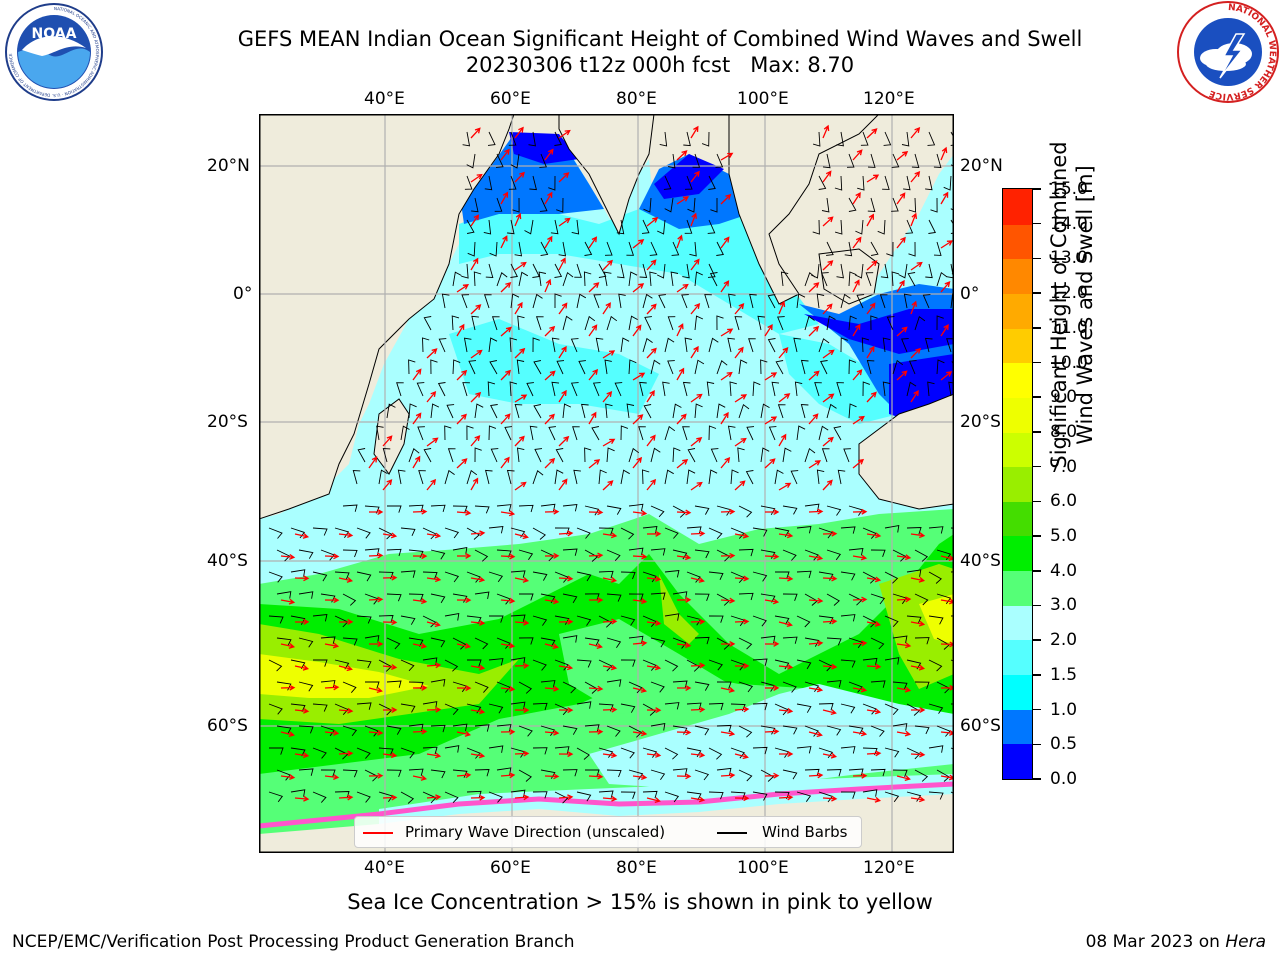 This screenshot has width=1280, height=960. I want to click on lon-tick-top-100e: 100°E, so click(763, 99).